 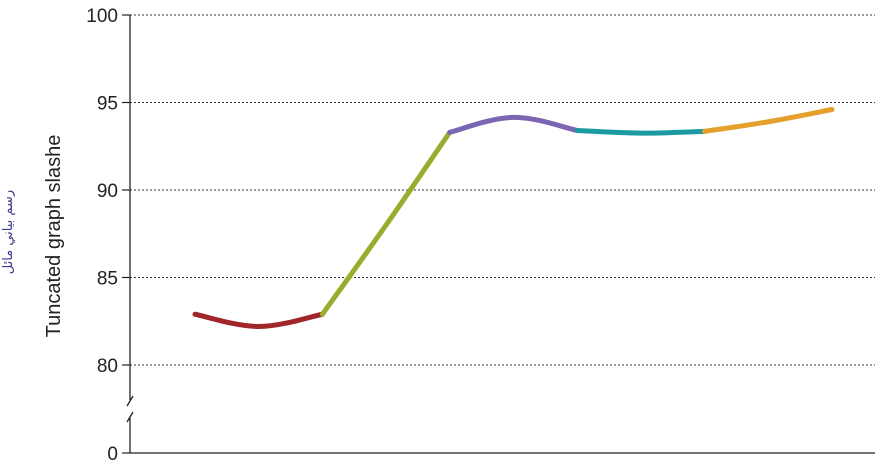 I want to click on tick-label-90: 90, so click(x=107, y=191).